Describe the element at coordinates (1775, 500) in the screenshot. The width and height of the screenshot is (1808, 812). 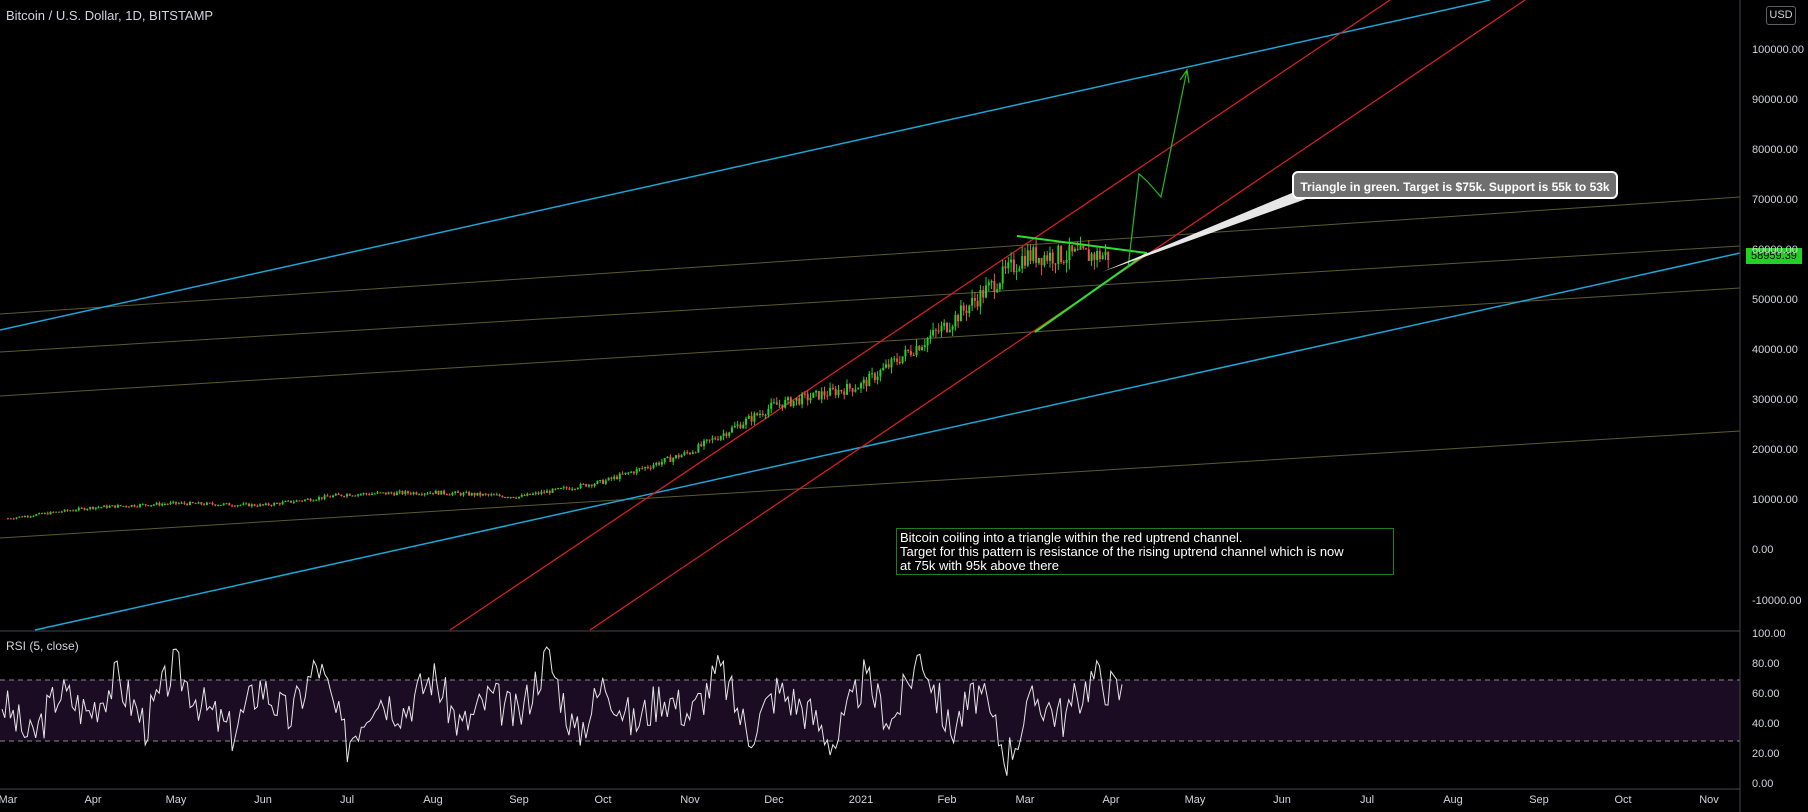
I see `price-tick: 10000.00` at that location.